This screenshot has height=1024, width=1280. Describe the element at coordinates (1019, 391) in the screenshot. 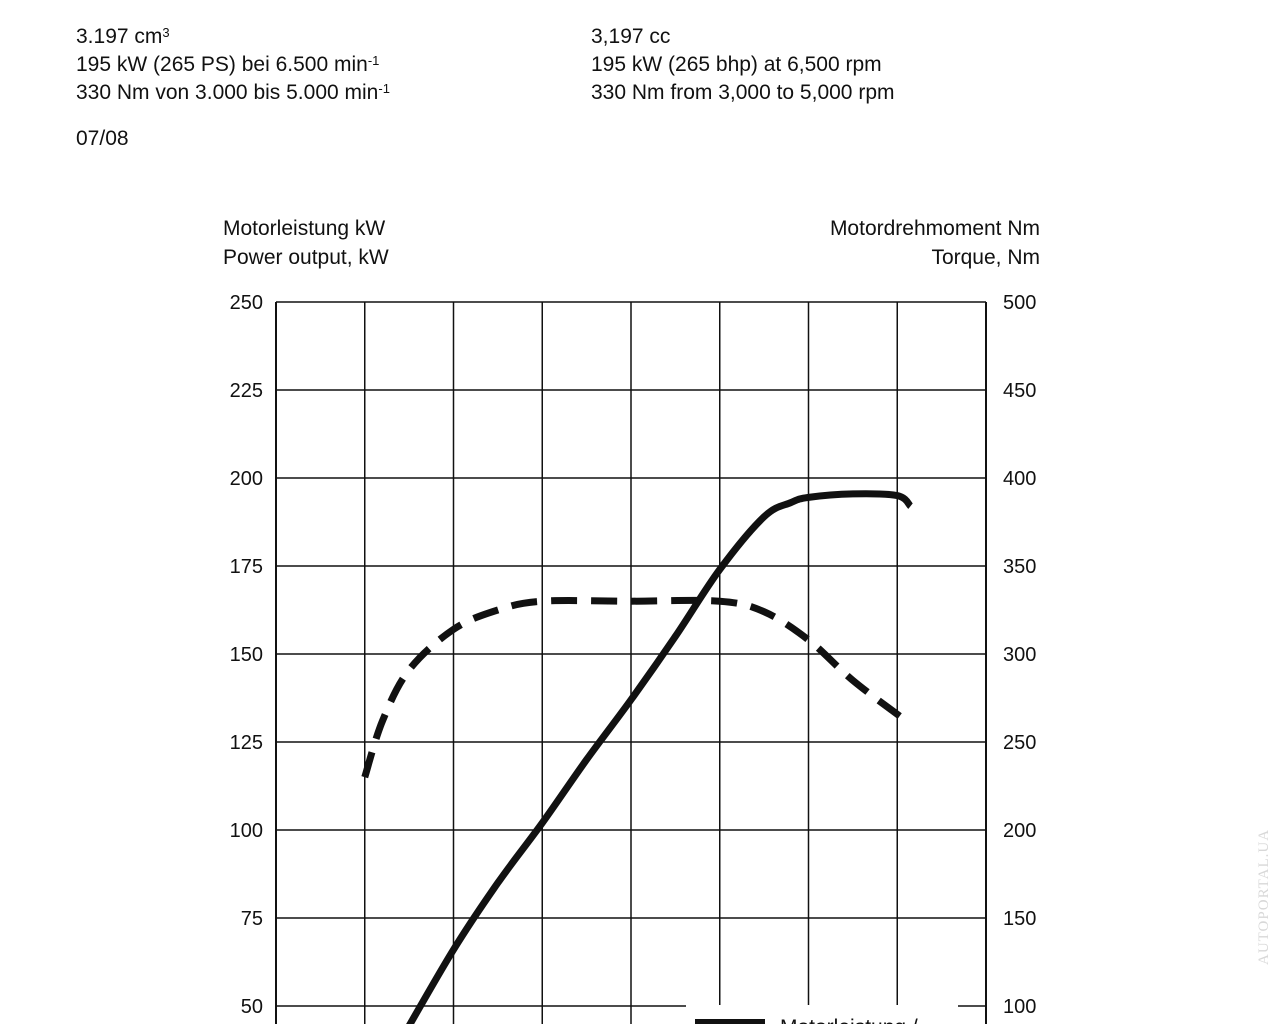

I see `right-tick-label: 450` at that location.